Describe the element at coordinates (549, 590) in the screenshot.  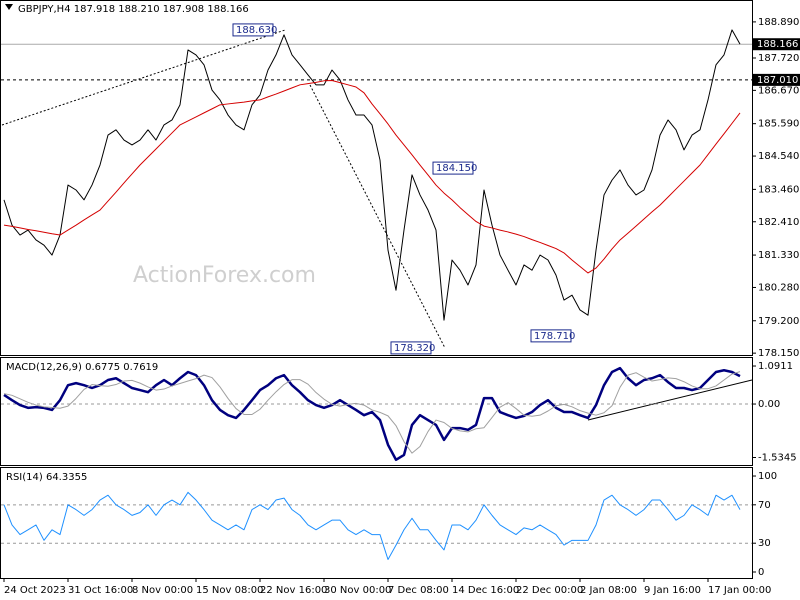
I see `x-tick-label: 22 Dec 00:00` at that location.